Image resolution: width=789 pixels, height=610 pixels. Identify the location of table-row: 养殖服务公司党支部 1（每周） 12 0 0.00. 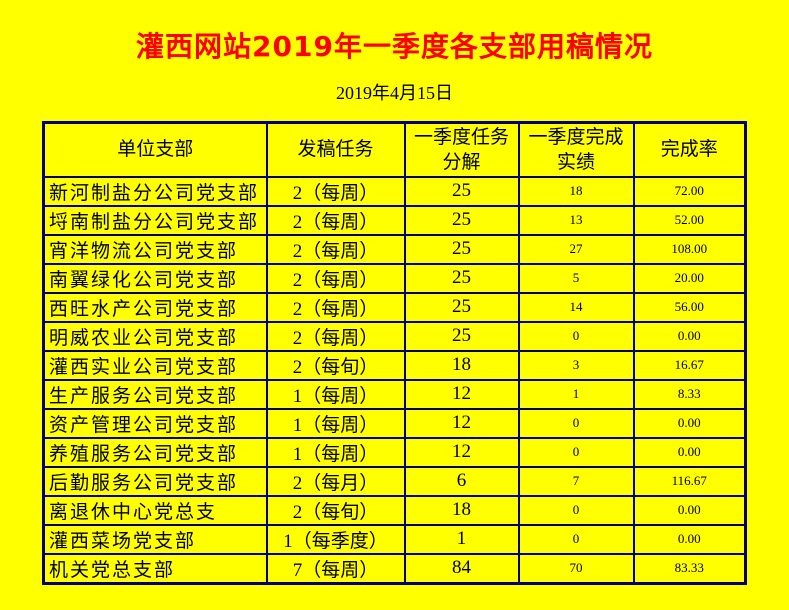
(394, 452).